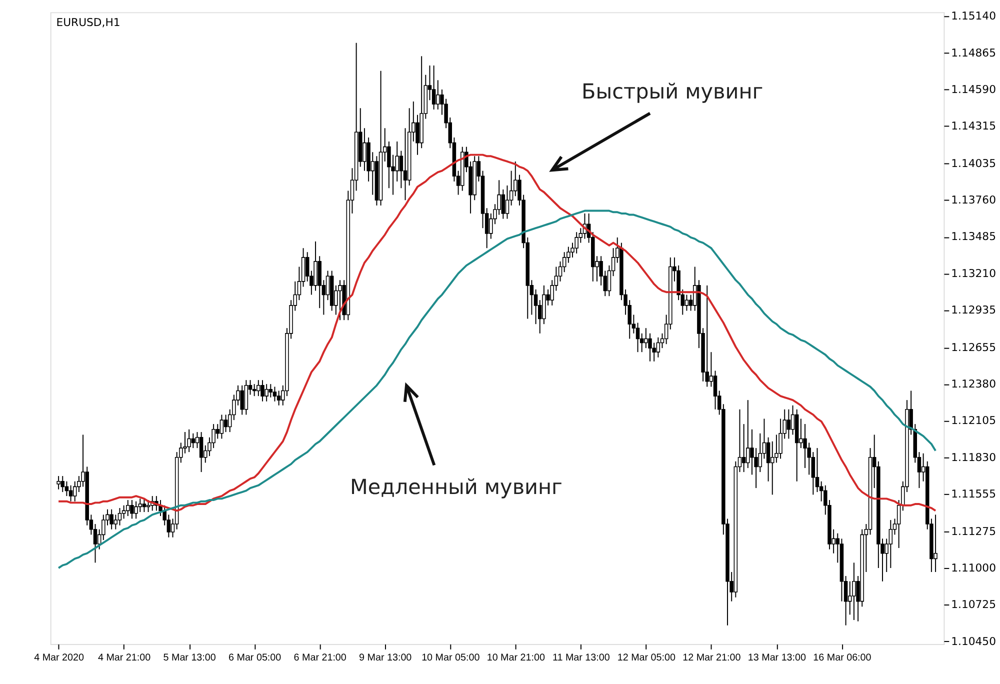 The width and height of the screenshot is (1000, 684). Describe the element at coordinates (973, 126) in the screenshot. I see `y-tick-label: 1.14315` at that location.